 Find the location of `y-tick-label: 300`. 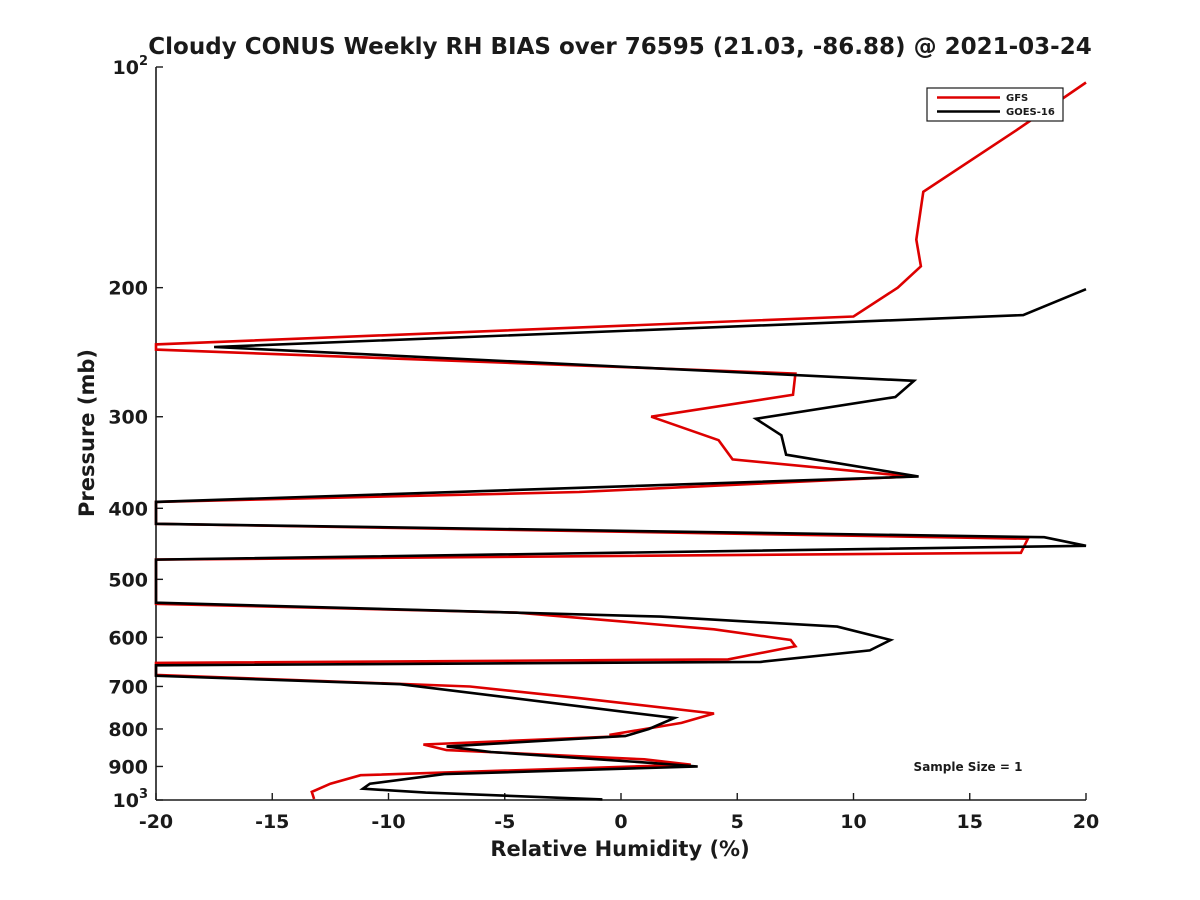

y-tick-label: 300 is located at coordinates (128, 418).